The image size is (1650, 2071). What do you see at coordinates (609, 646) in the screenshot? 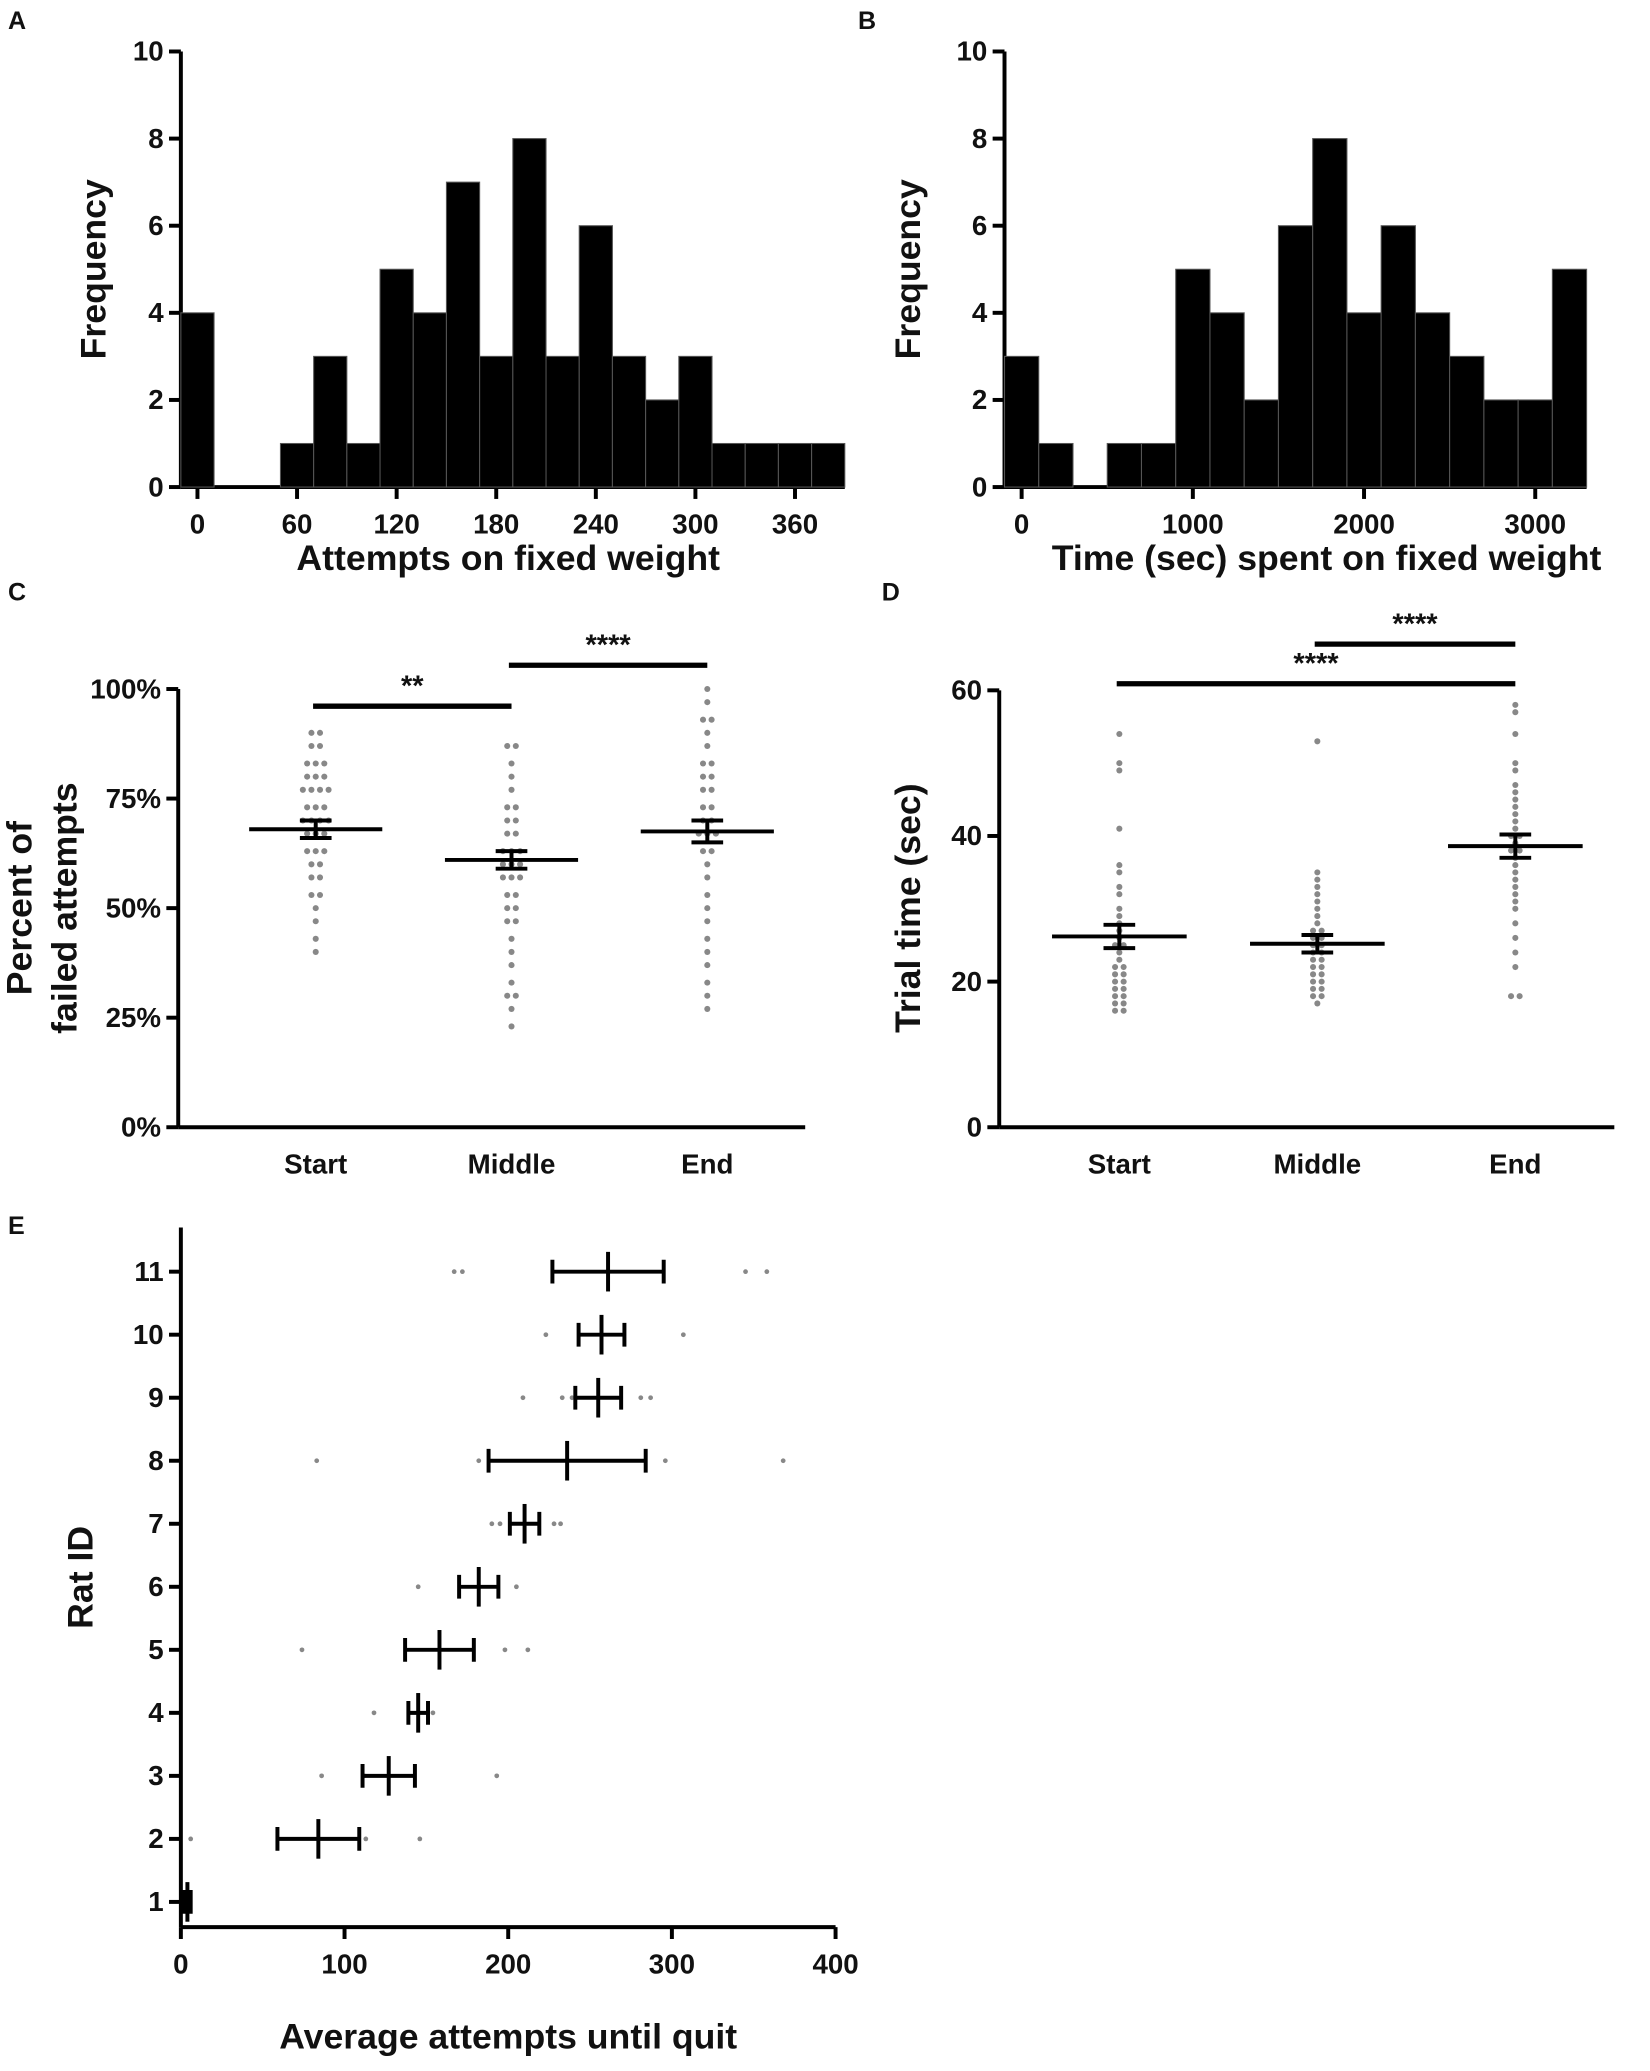
I see `significance-label: ****` at bounding box center [609, 646].